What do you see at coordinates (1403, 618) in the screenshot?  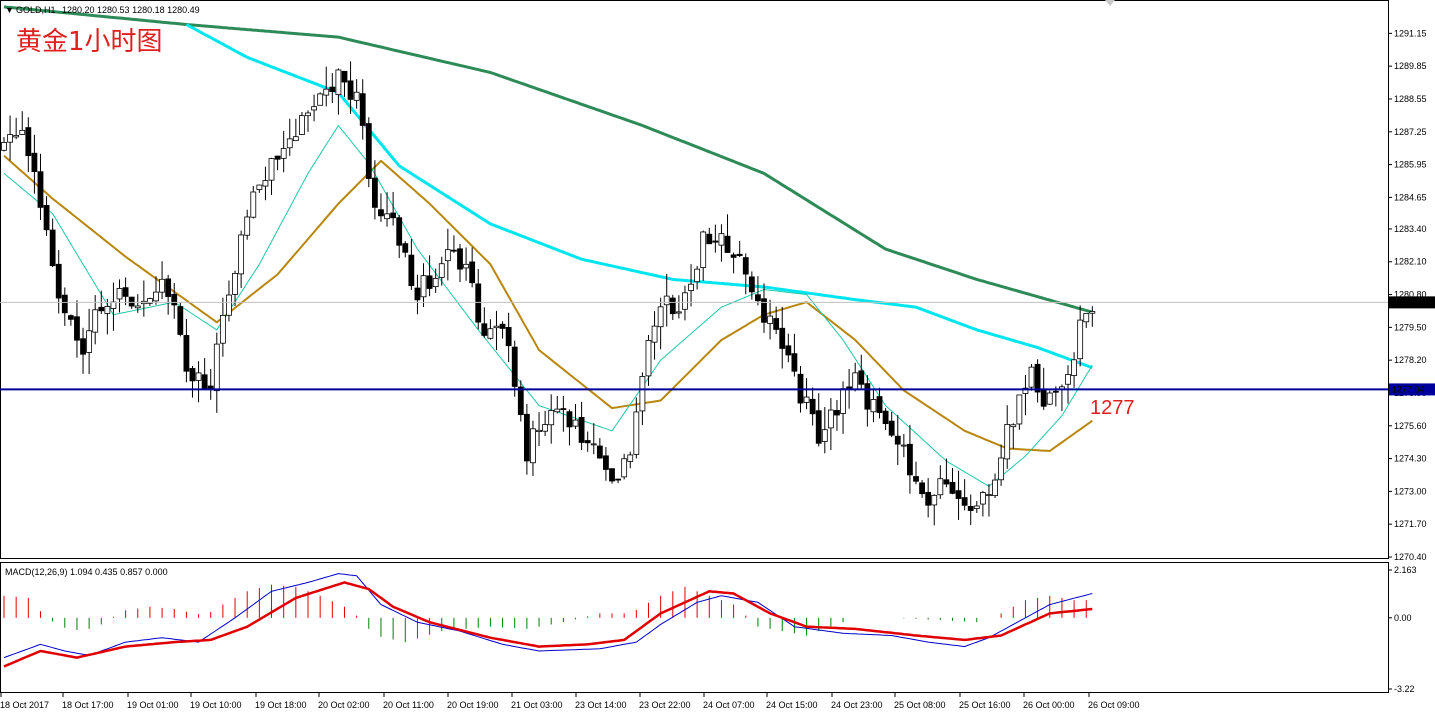 I see `macd-tick-label: 0.00` at bounding box center [1403, 618].